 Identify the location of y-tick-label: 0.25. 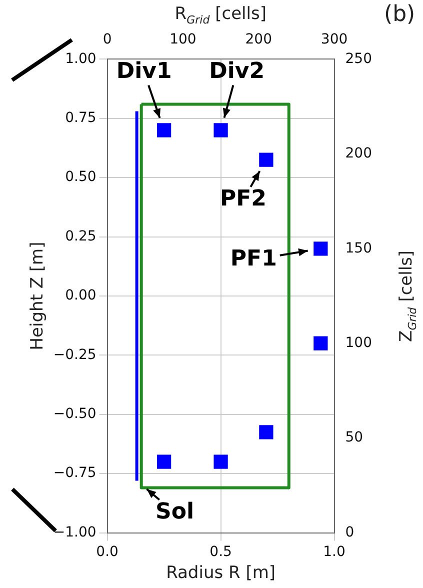
(80, 236).